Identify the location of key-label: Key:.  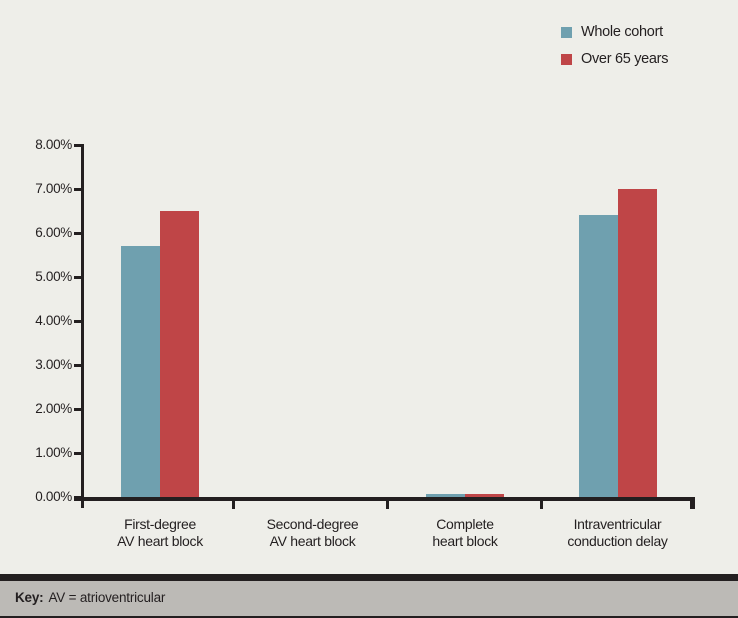
(29, 597).